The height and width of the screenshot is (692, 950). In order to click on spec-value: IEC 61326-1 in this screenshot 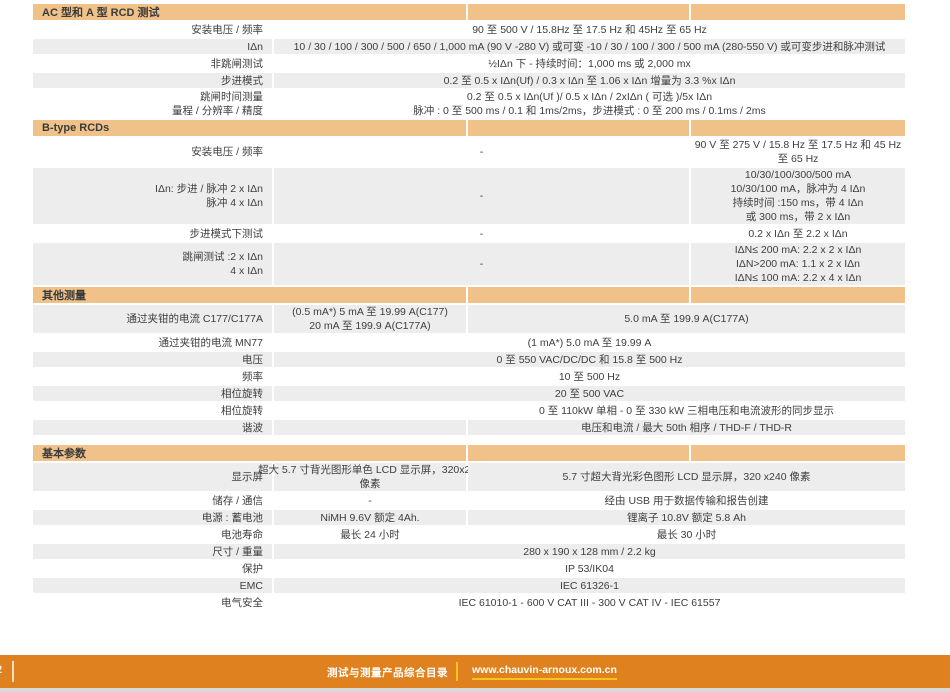, I will do `click(589, 585)`.